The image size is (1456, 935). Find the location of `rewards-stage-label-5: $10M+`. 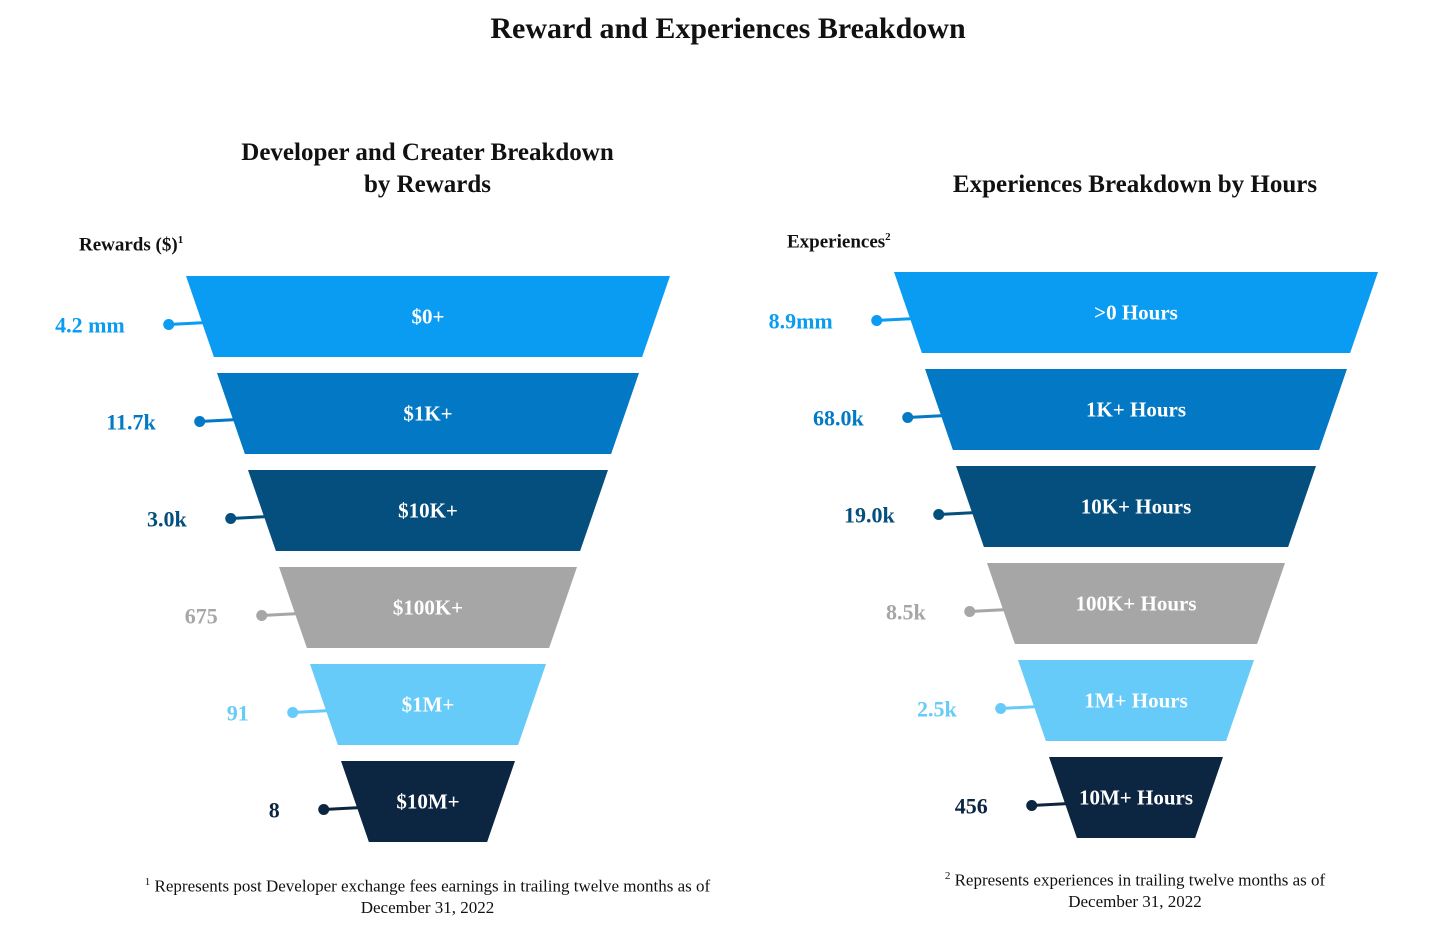

rewards-stage-label-5: $10M+ is located at coordinates (427, 802).